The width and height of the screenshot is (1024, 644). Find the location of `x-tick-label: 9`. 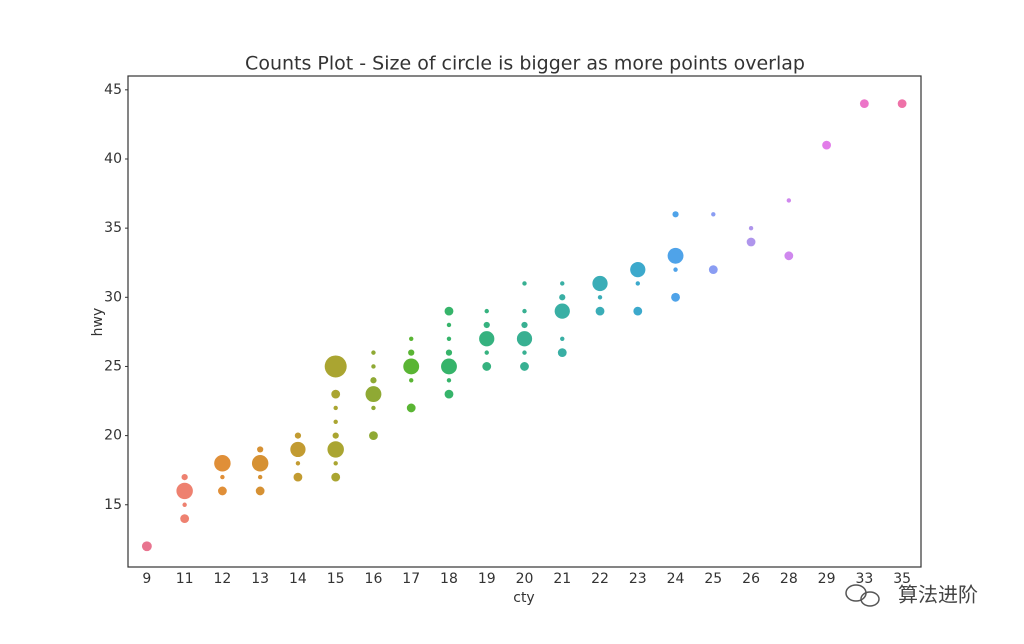

x-tick-label: 9 is located at coordinates (146, 579).